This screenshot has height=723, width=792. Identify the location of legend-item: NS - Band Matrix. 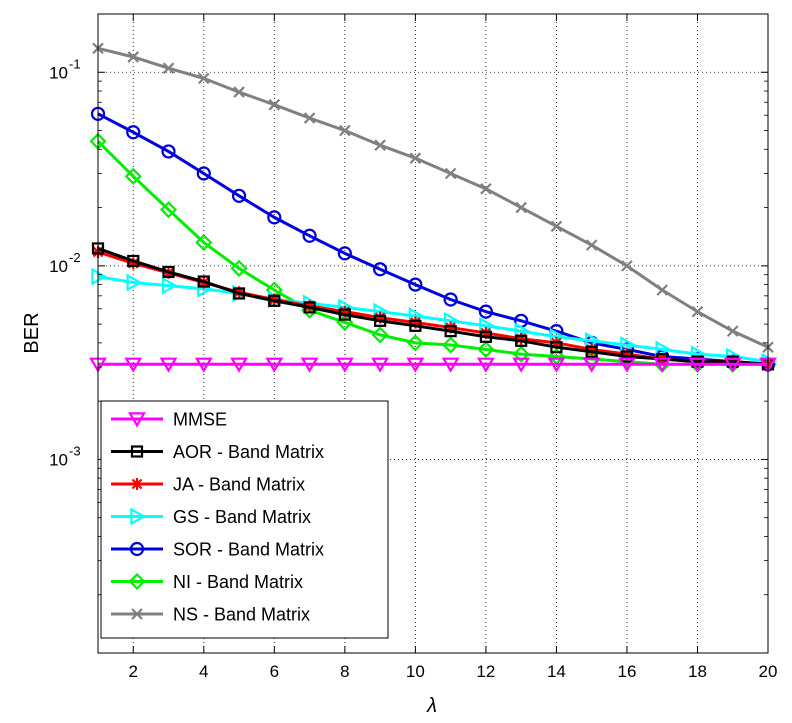
(210, 615).